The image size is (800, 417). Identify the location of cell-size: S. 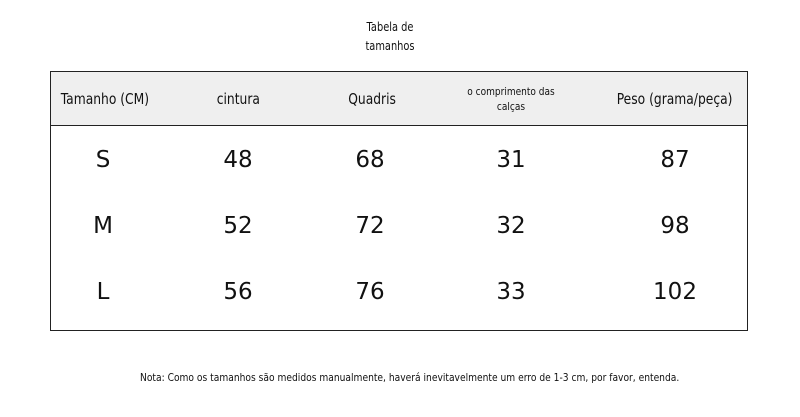
(103, 160).